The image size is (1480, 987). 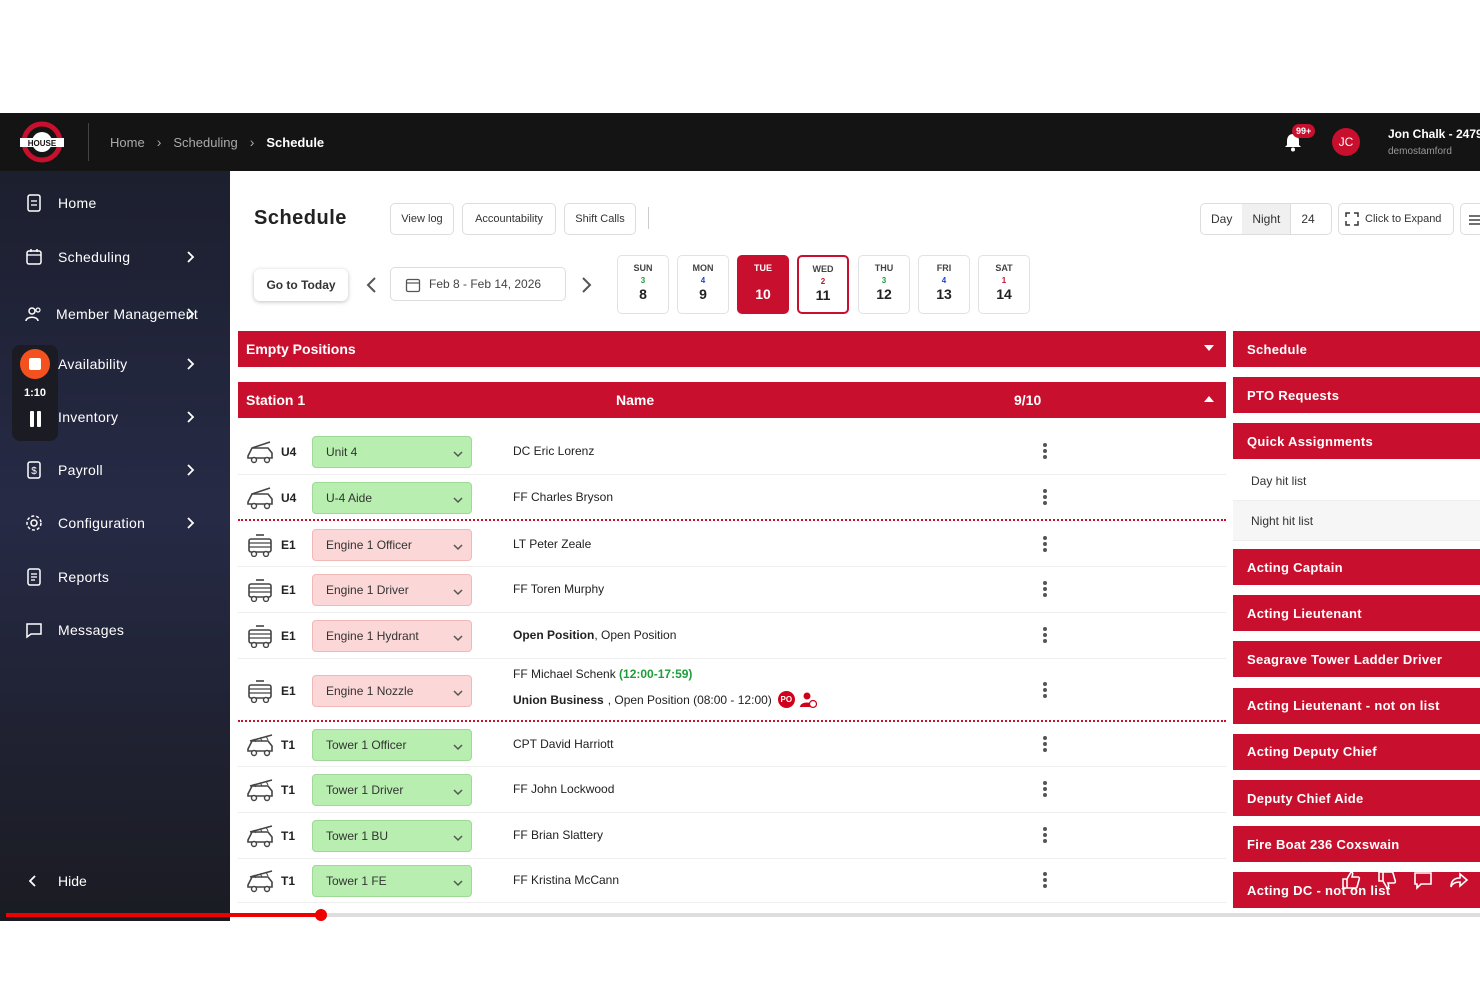 I want to click on day-tue: TUE 10, so click(x=763, y=284).